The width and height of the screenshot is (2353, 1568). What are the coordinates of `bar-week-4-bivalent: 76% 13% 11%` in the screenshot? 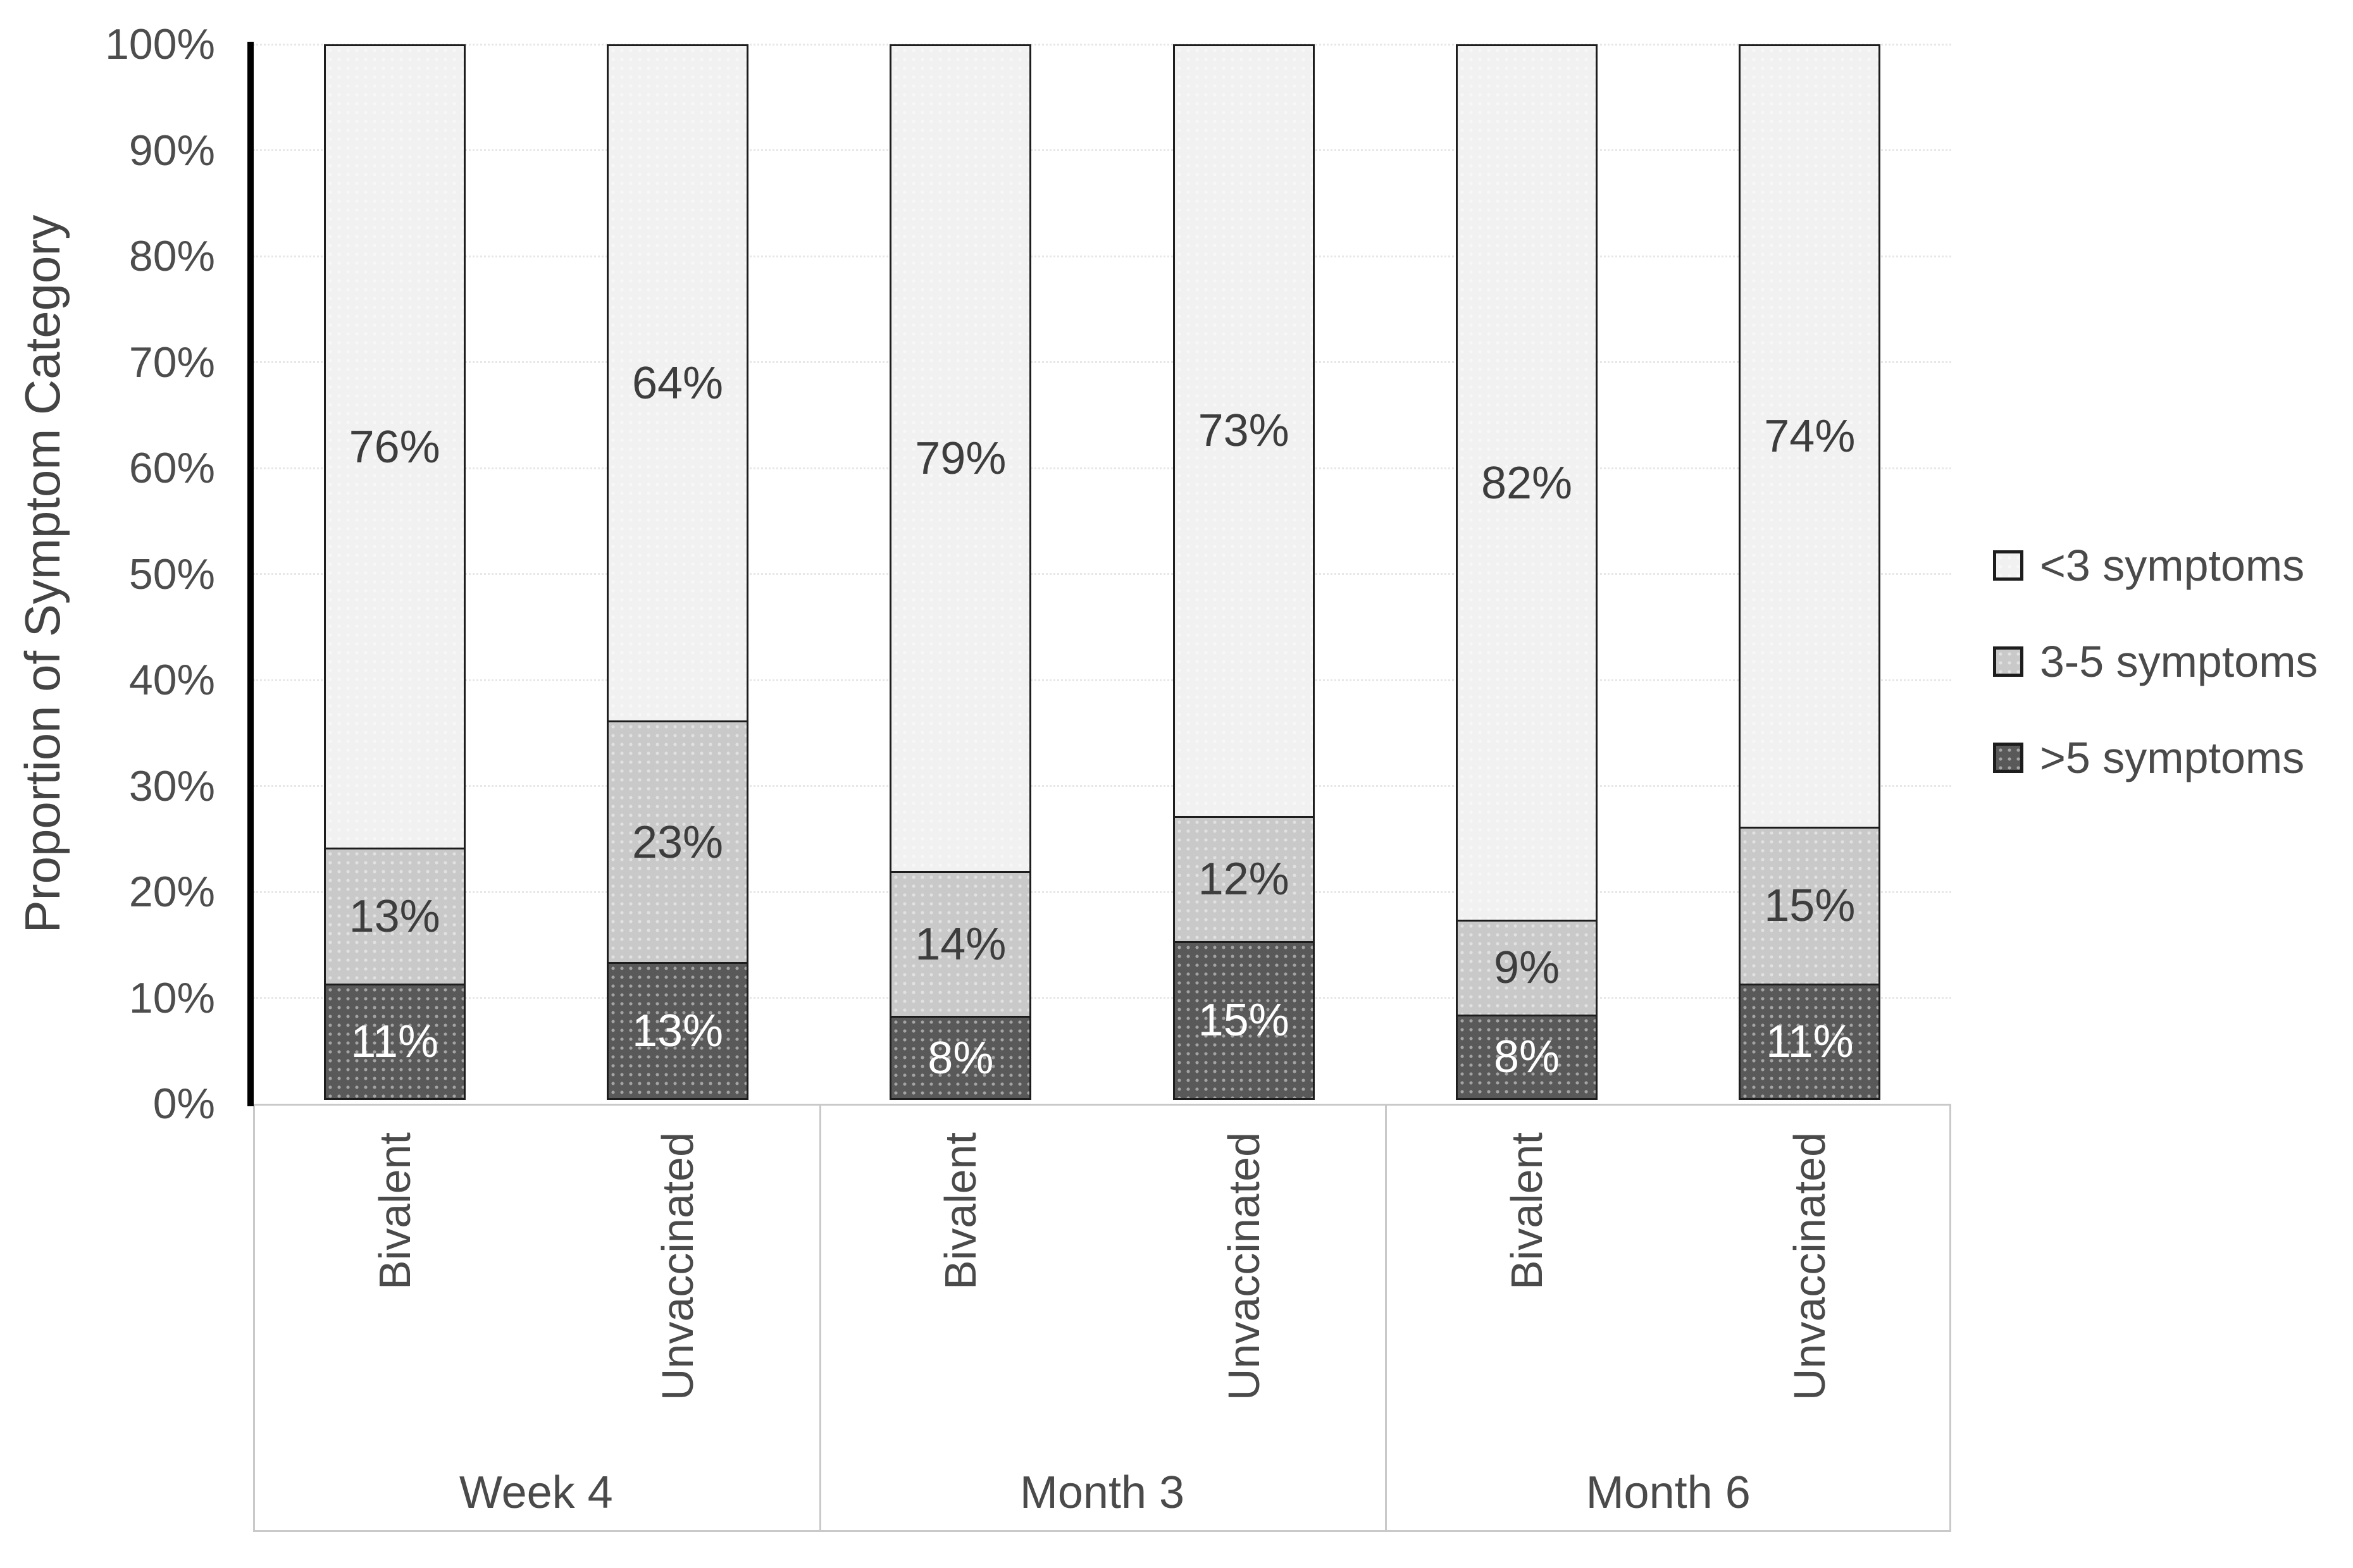 It's located at (394, 574).